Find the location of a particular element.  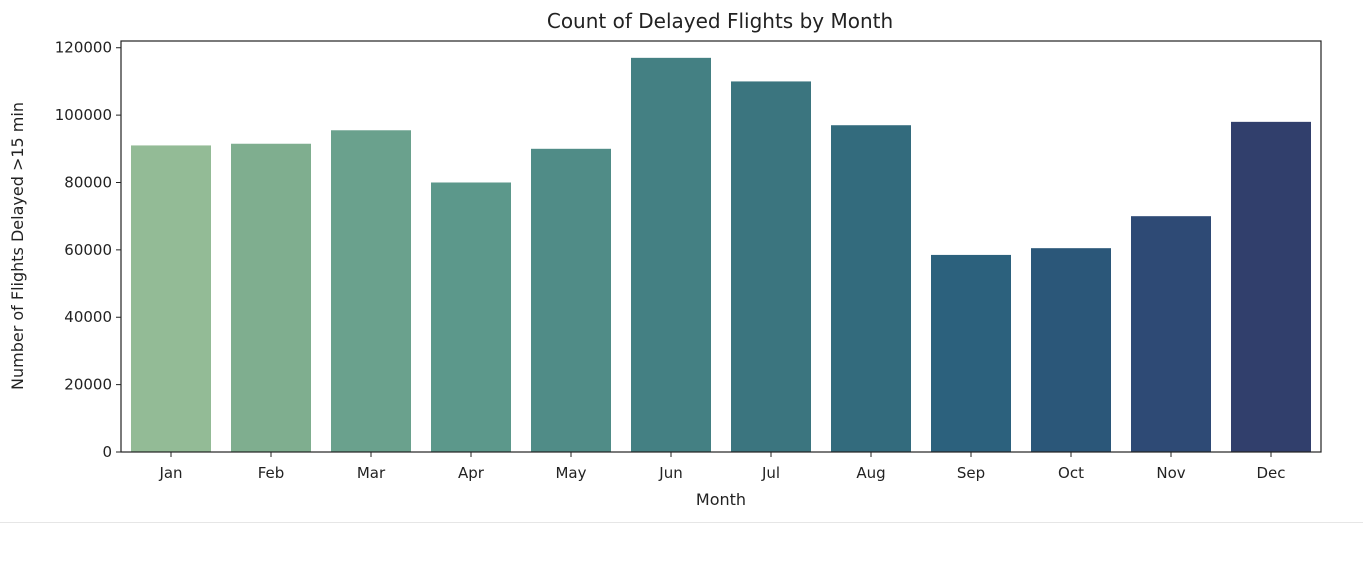

y-axis-label: Number of Flights Delayed >15 min is located at coordinates (17, 246).